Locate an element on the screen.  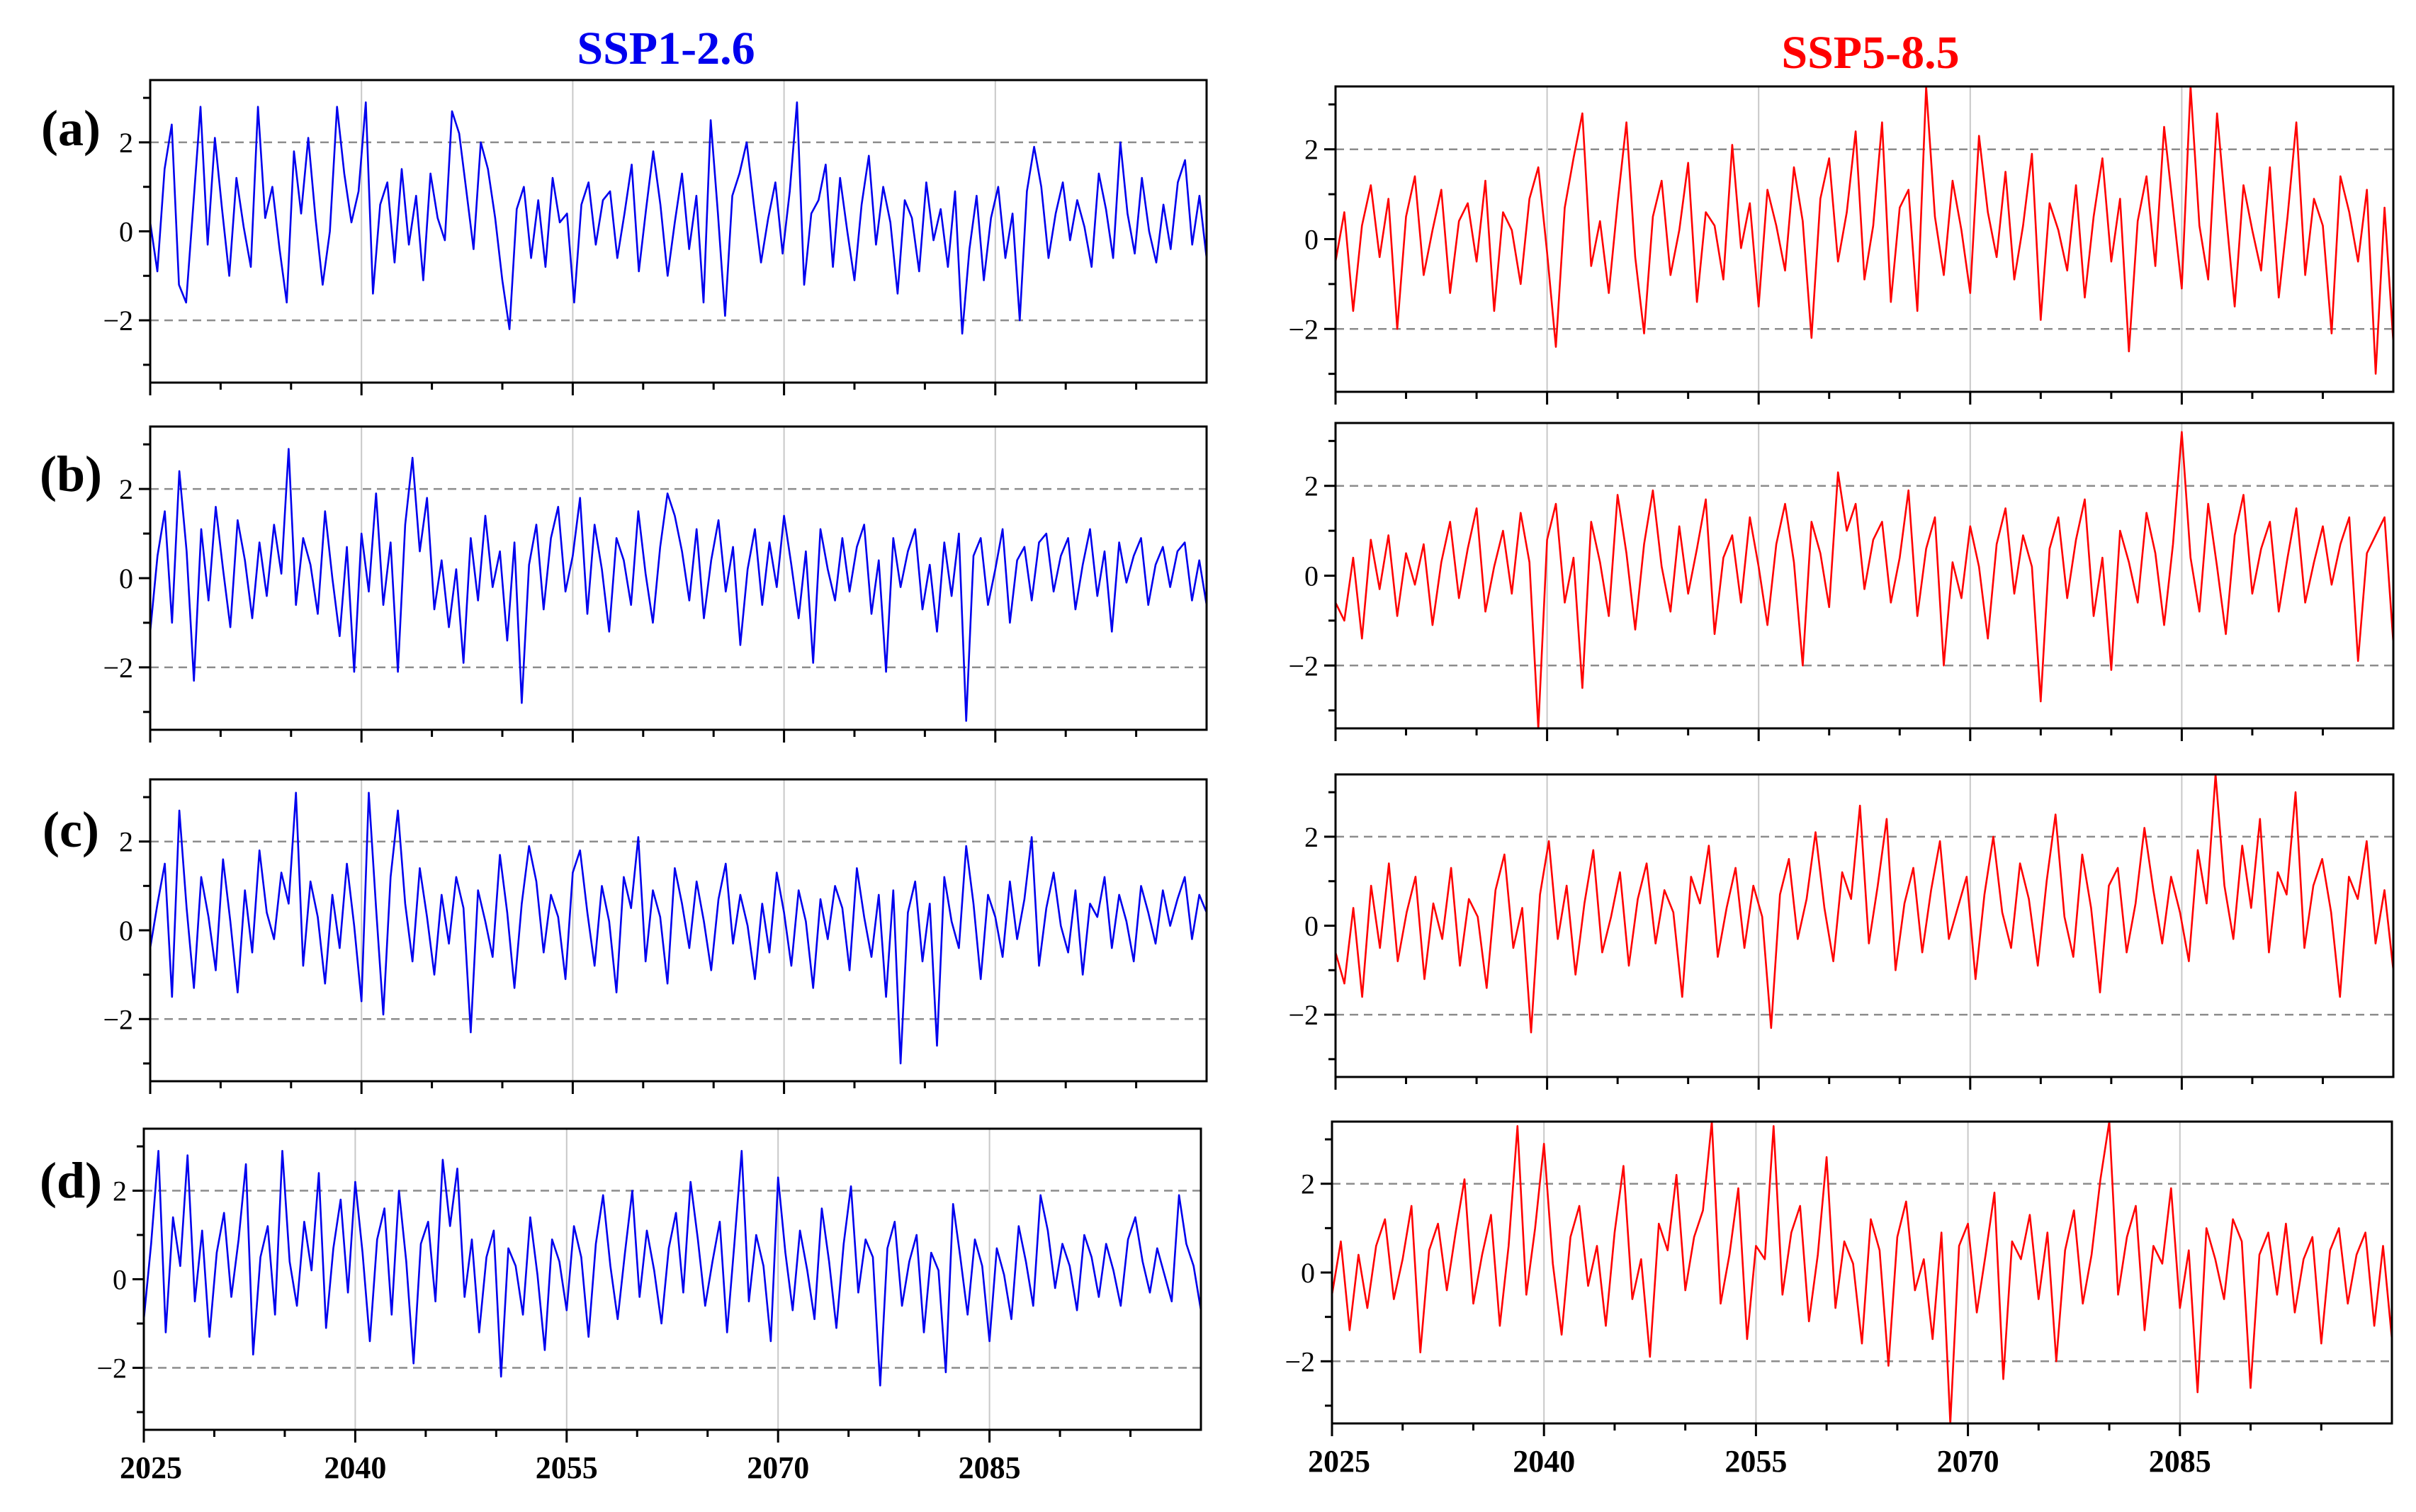
panel-label-a: (a) is located at coordinates (71, 128).